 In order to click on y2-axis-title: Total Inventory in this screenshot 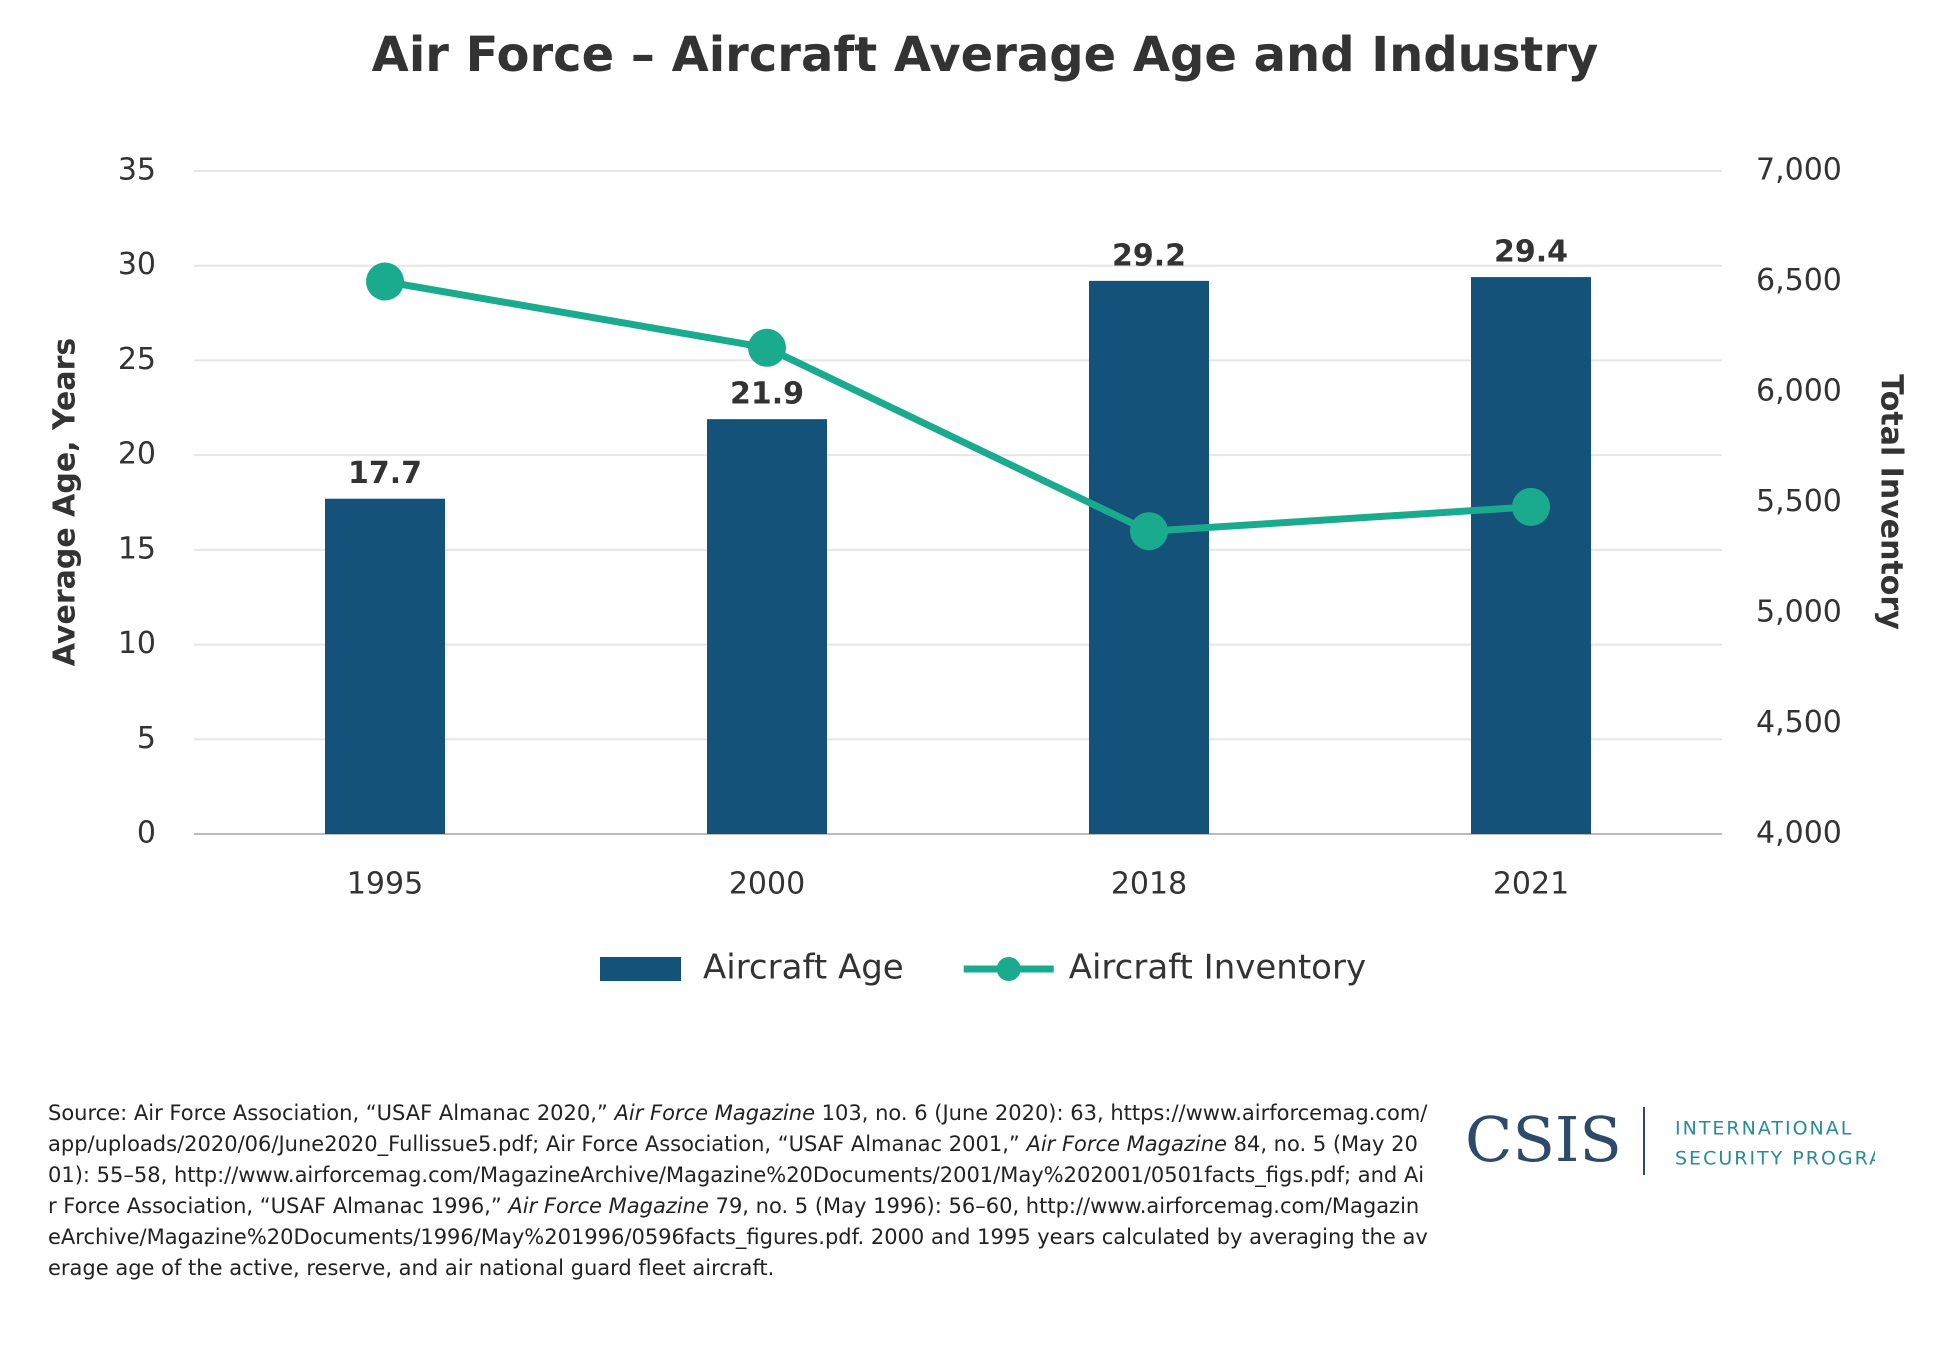, I will do `click(1891, 502)`.